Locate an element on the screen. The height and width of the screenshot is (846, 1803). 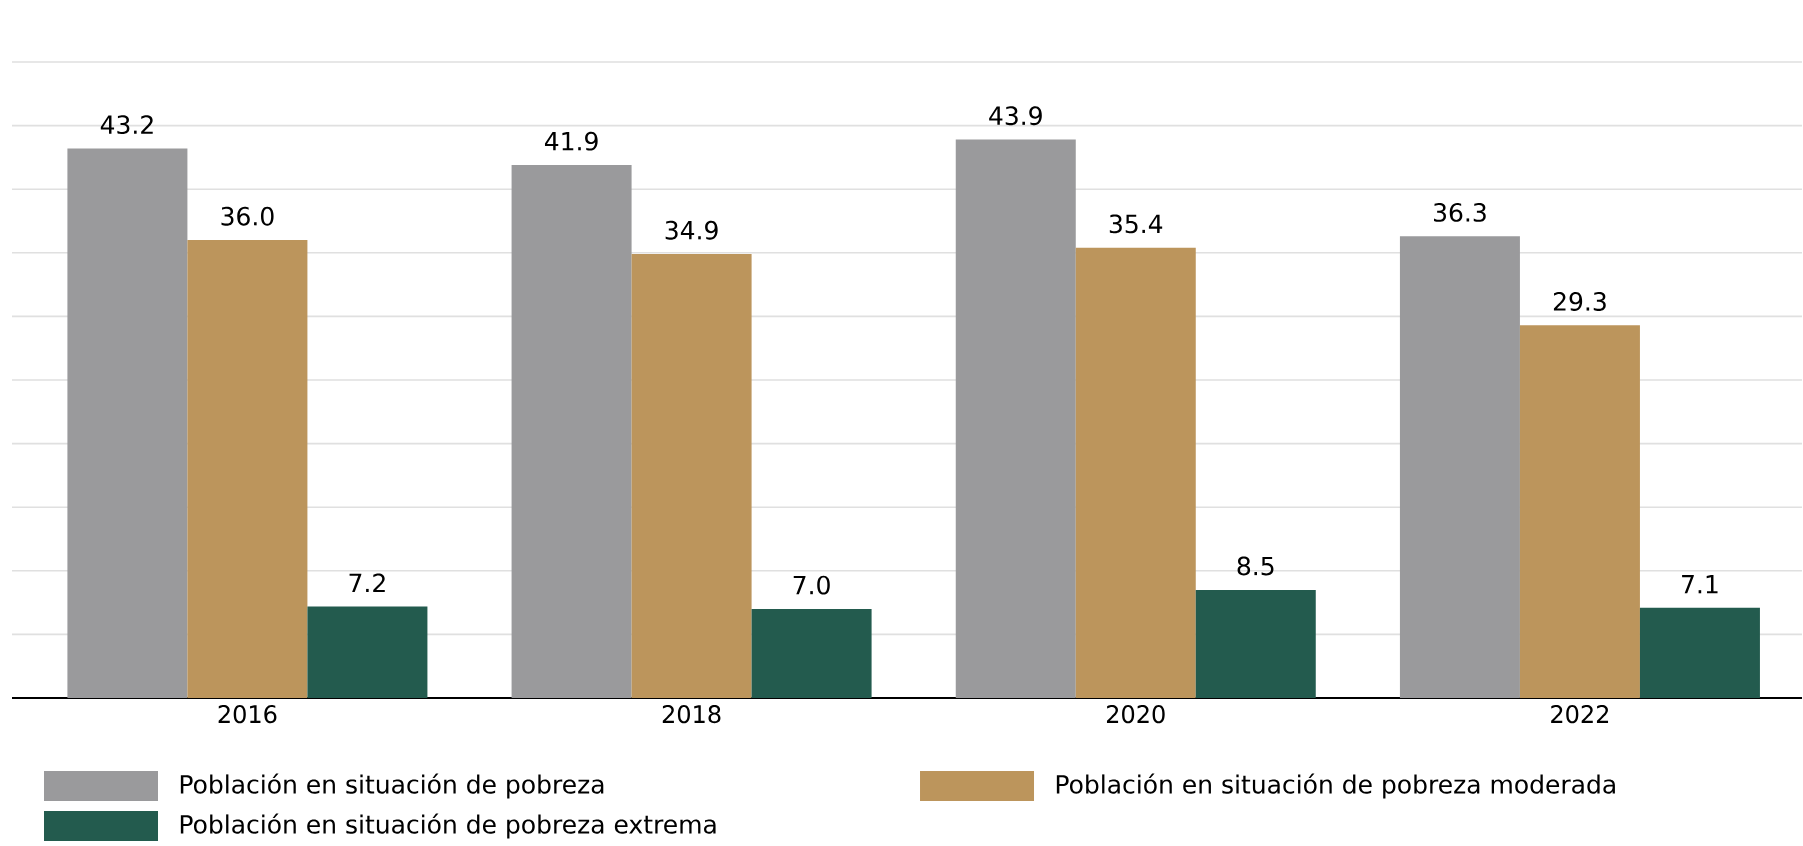
data-label: 36.3 is located at coordinates (1460, 212).